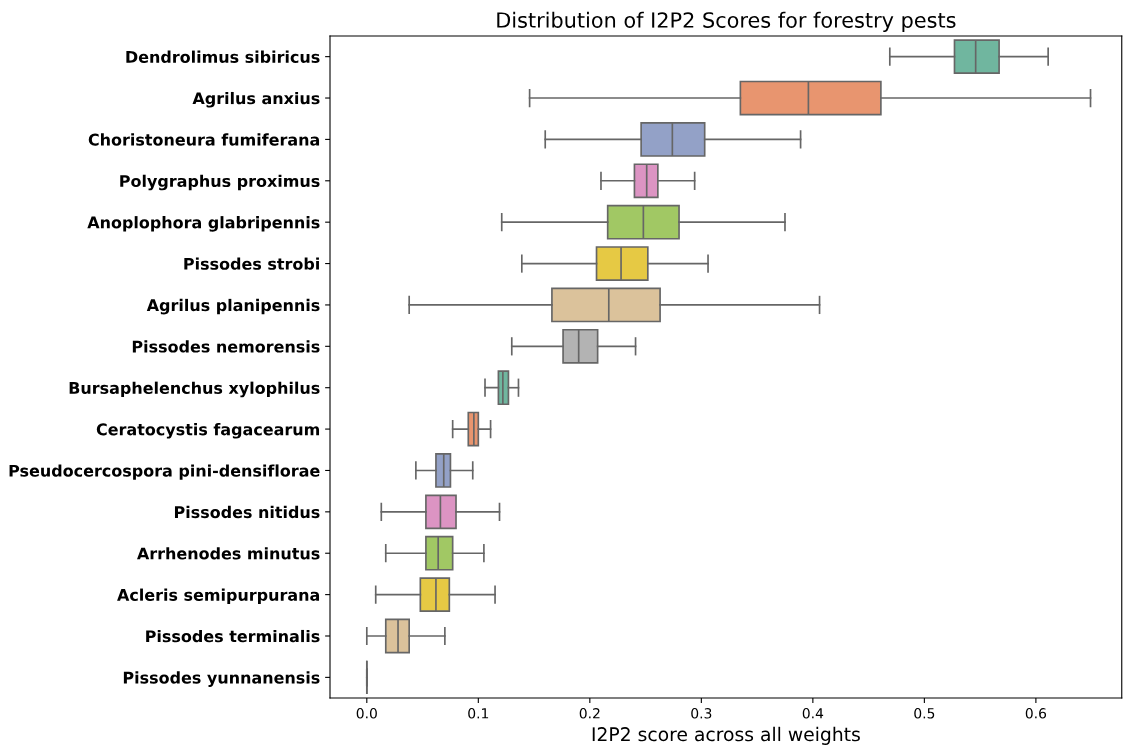  I want to click on y-tick-label: Bursaphelenchus xylophilus, so click(194, 389).